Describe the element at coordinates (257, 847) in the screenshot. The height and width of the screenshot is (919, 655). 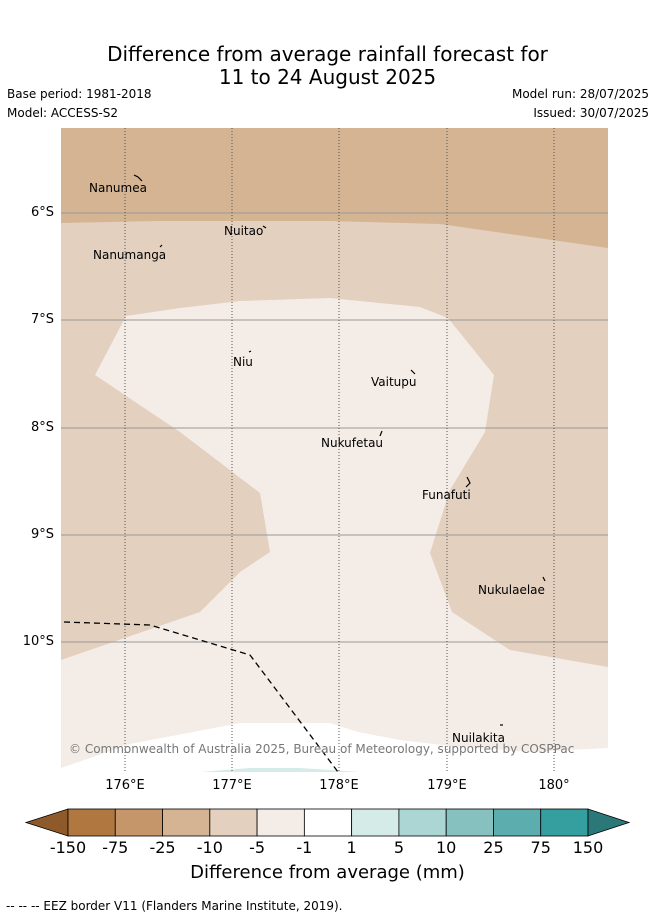
I see `colorbar-tick-label: -5` at that location.